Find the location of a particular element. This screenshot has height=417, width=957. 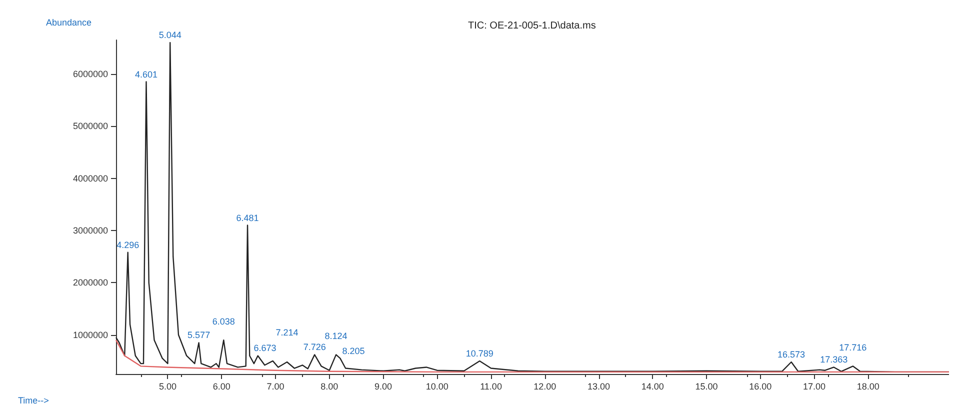

x-tick-label: 15.00 is located at coordinates (706, 387).